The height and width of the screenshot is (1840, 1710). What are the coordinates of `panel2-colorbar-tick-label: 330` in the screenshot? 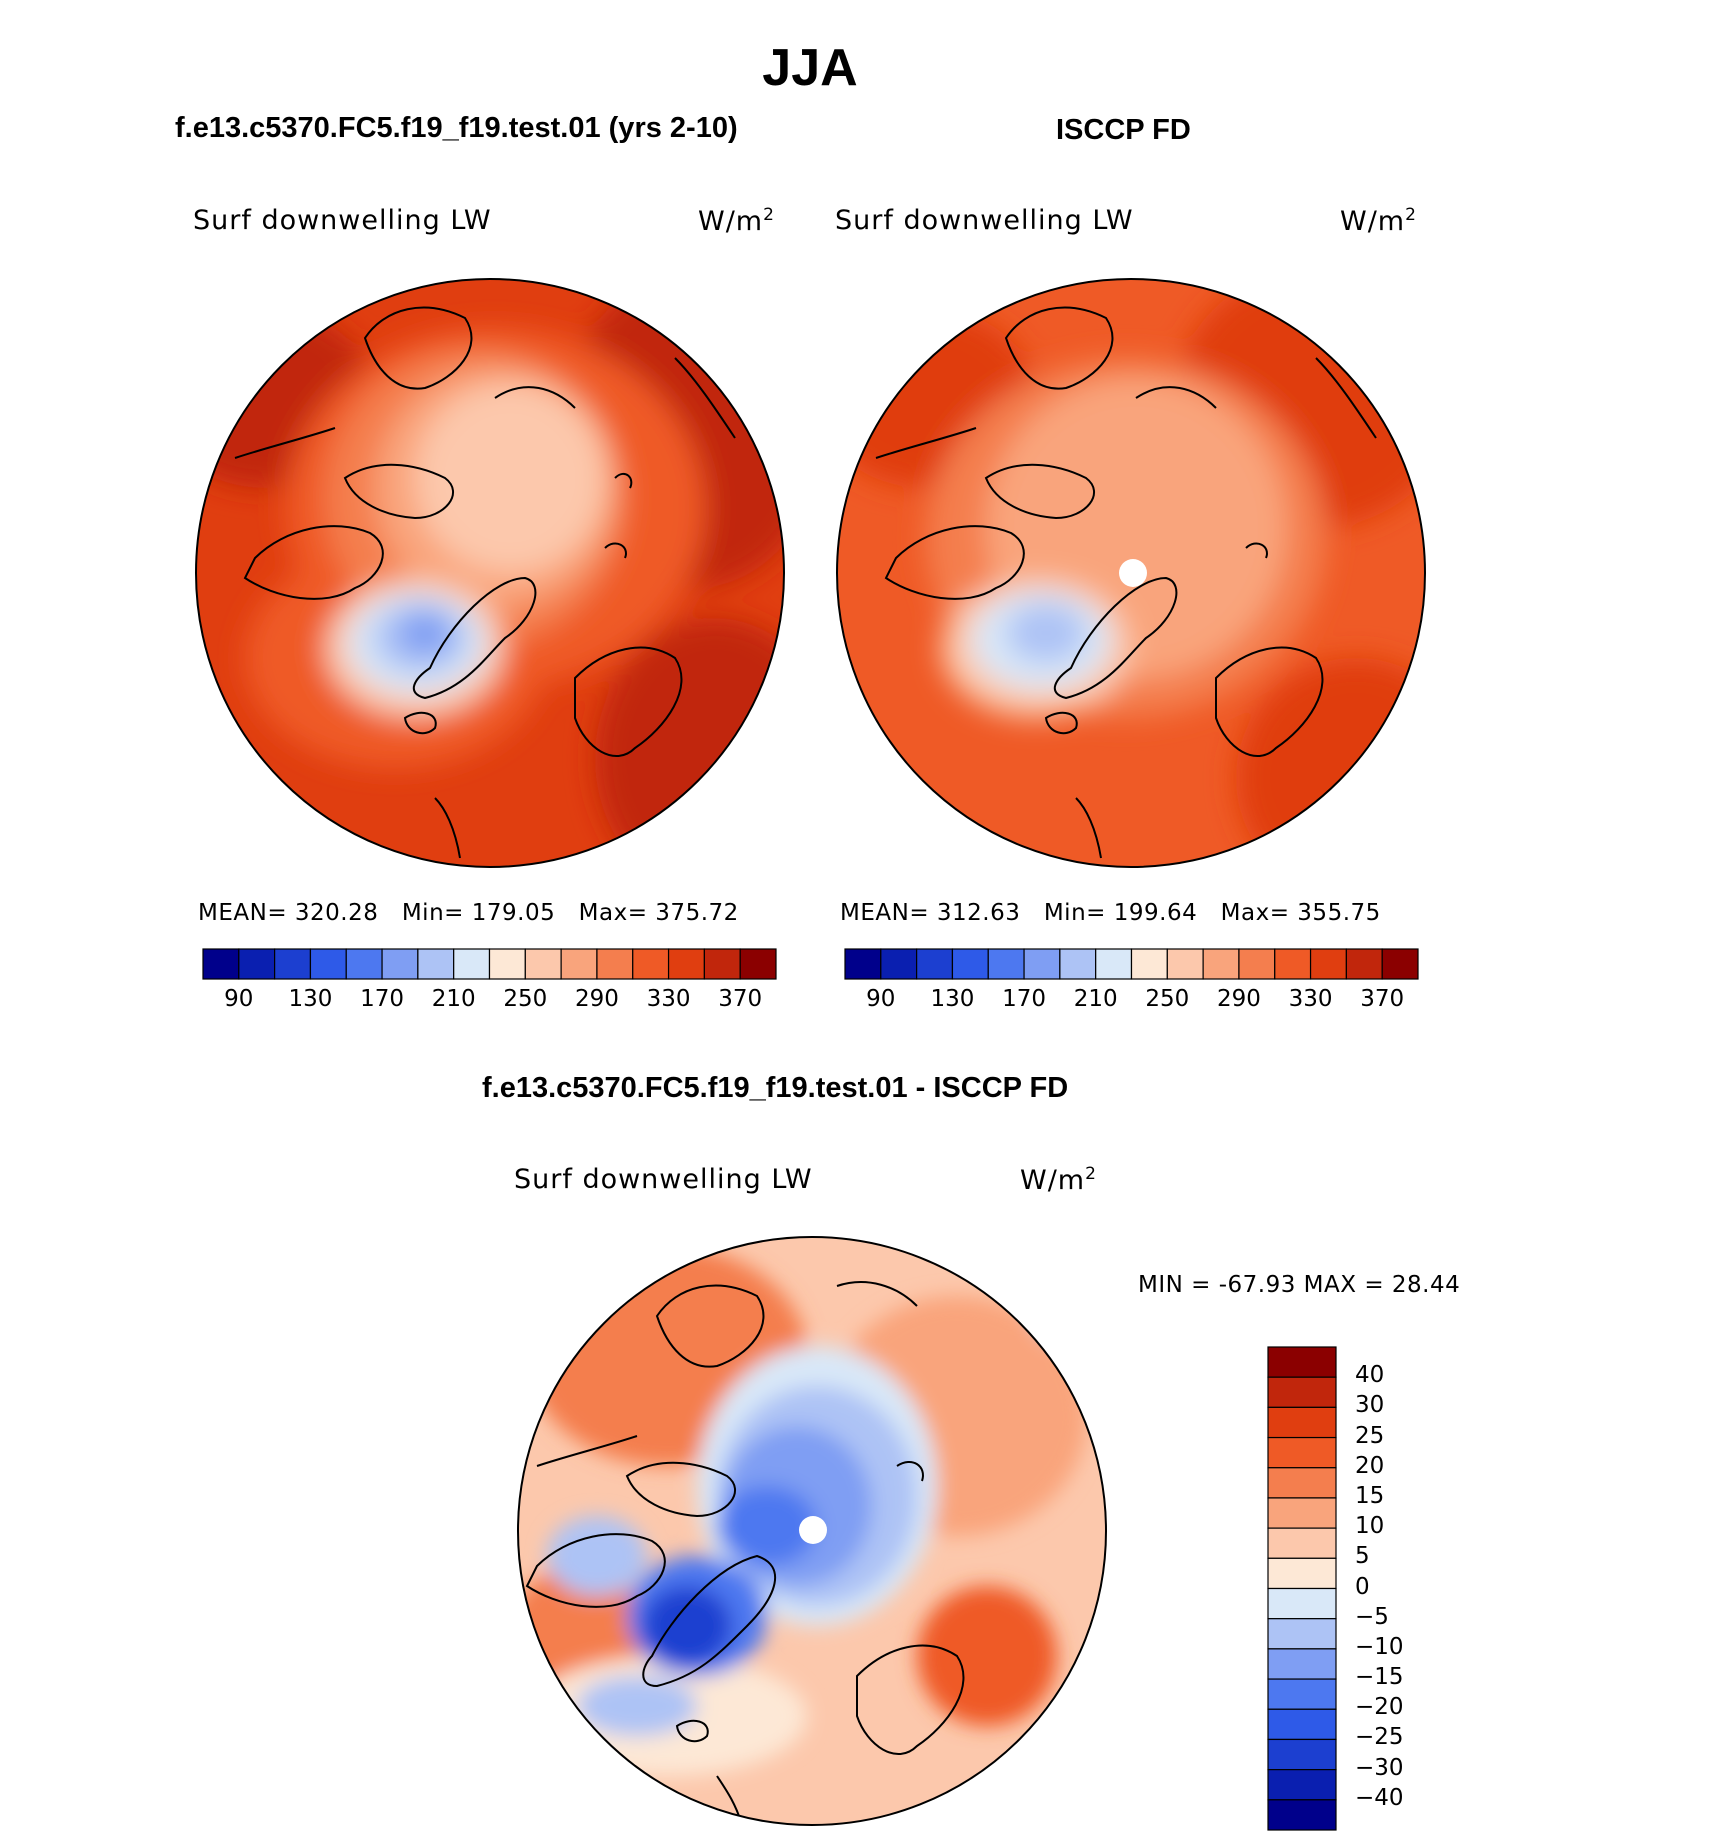 It's located at (1310, 999).